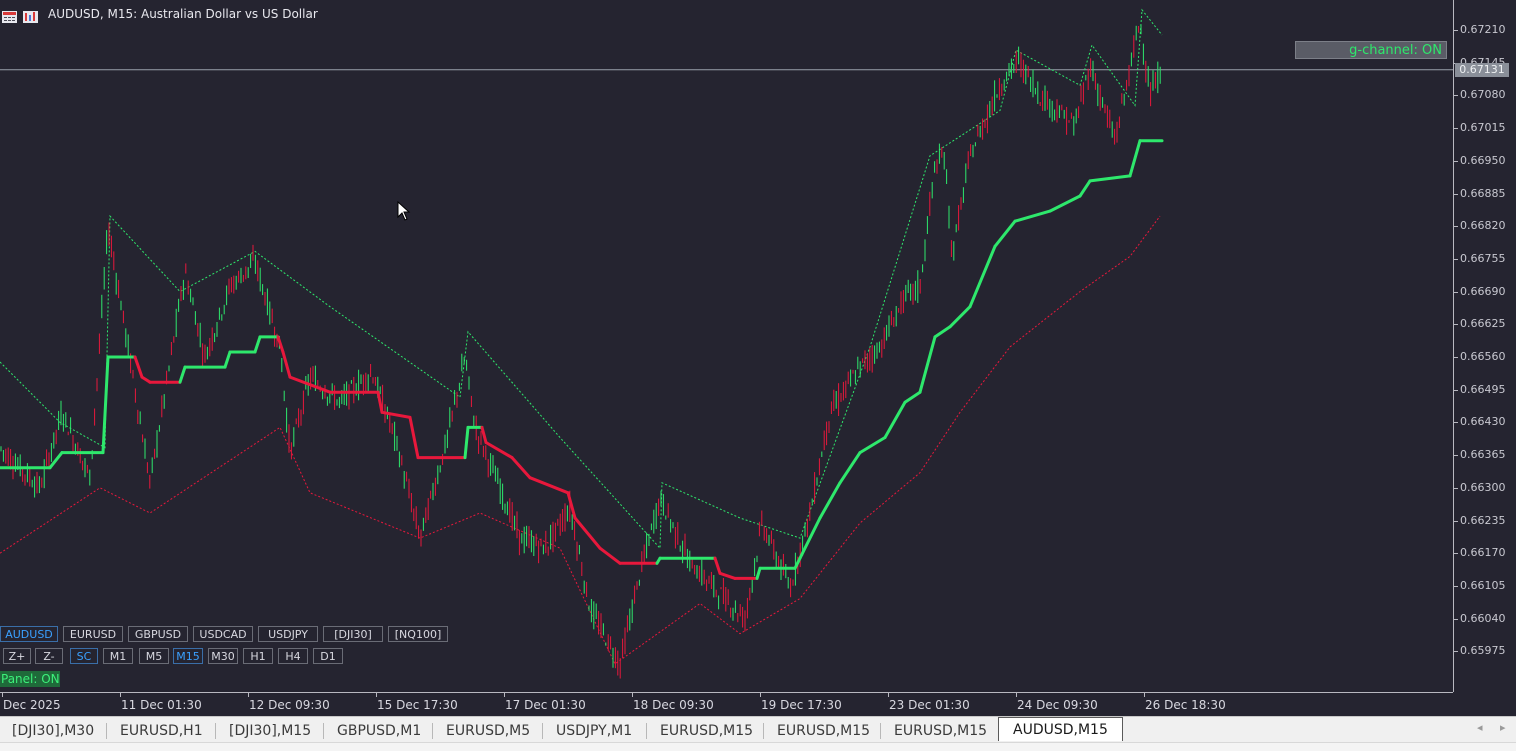 This screenshot has height=751, width=1516. I want to click on time-tick-label: 26 Dec 18:30, so click(1185, 705).